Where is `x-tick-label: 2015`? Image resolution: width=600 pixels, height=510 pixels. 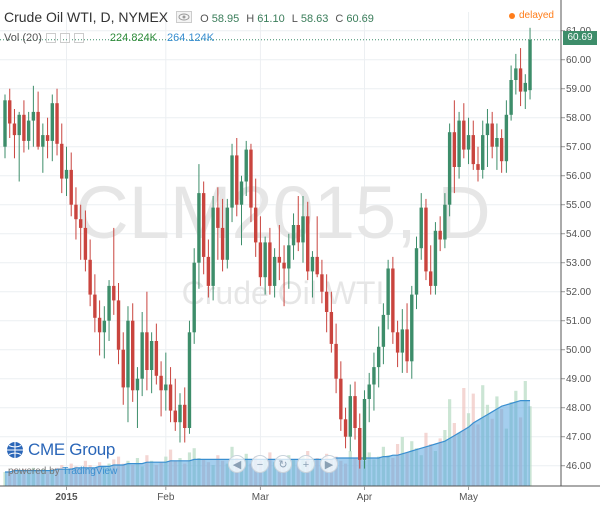
x-tick-label: 2015 is located at coordinates (66, 497).